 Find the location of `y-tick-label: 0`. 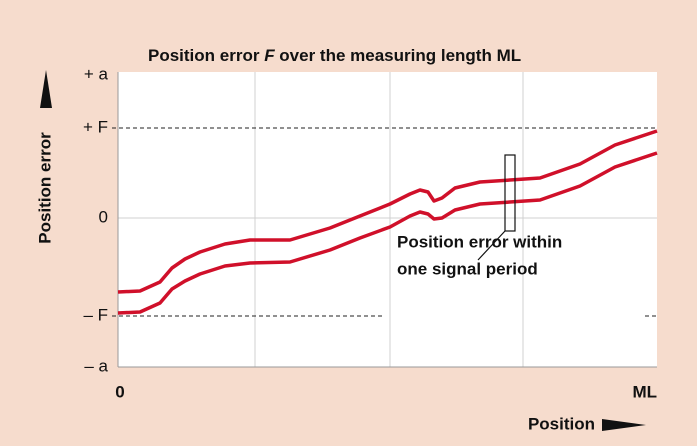

y-tick-label: 0 is located at coordinates (103, 216).